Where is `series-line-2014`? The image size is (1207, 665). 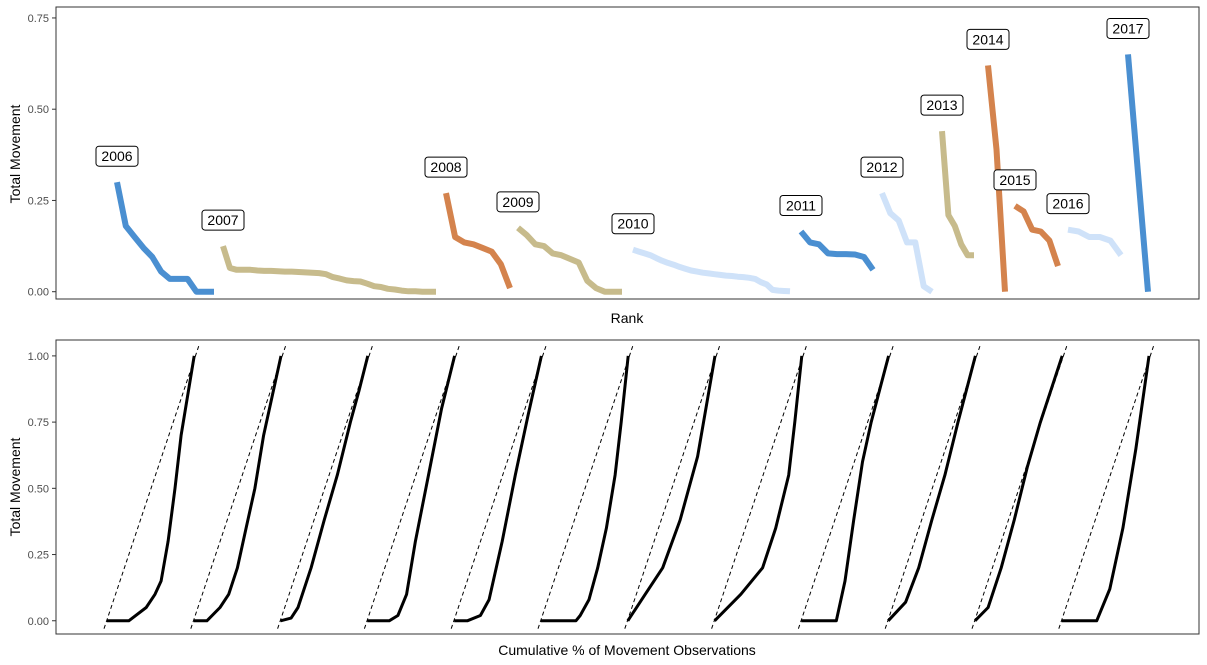
series-line-2014 is located at coordinates (996, 178).